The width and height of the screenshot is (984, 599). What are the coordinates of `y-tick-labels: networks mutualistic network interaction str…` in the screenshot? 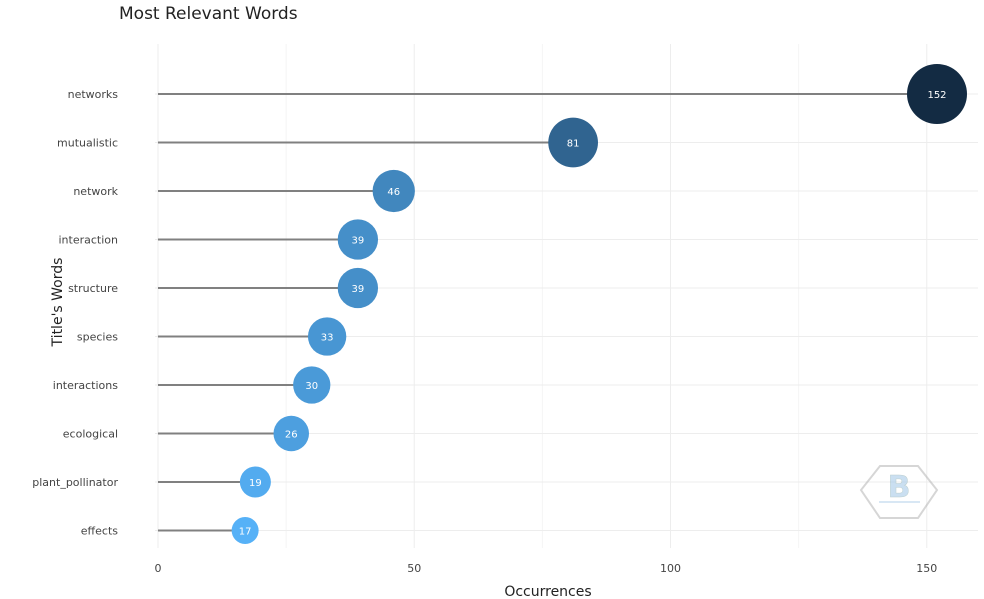 It's located at (75, 313).